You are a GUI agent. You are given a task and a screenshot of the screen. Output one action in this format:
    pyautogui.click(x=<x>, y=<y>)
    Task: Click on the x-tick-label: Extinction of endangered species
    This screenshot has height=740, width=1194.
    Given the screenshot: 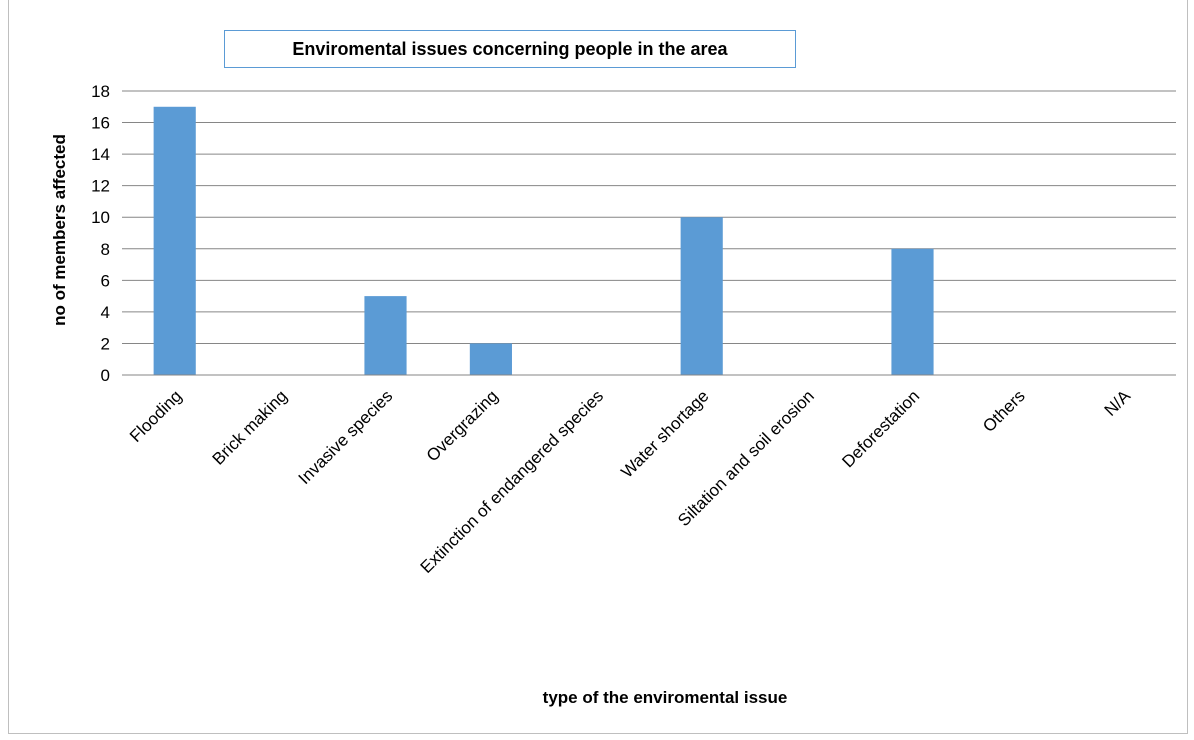 What is the action you would take?
    pyautogui.click(x=512, y=481)
    